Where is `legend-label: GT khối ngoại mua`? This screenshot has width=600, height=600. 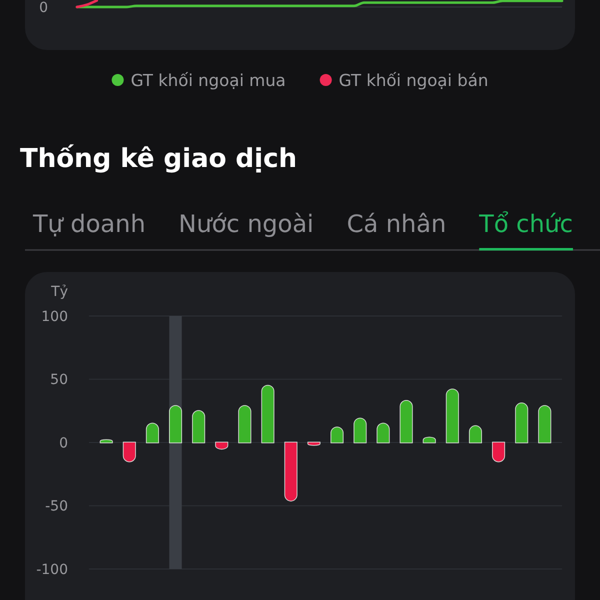
legend-label: GT khối ngoại mua is located at coordinates (208, 80).